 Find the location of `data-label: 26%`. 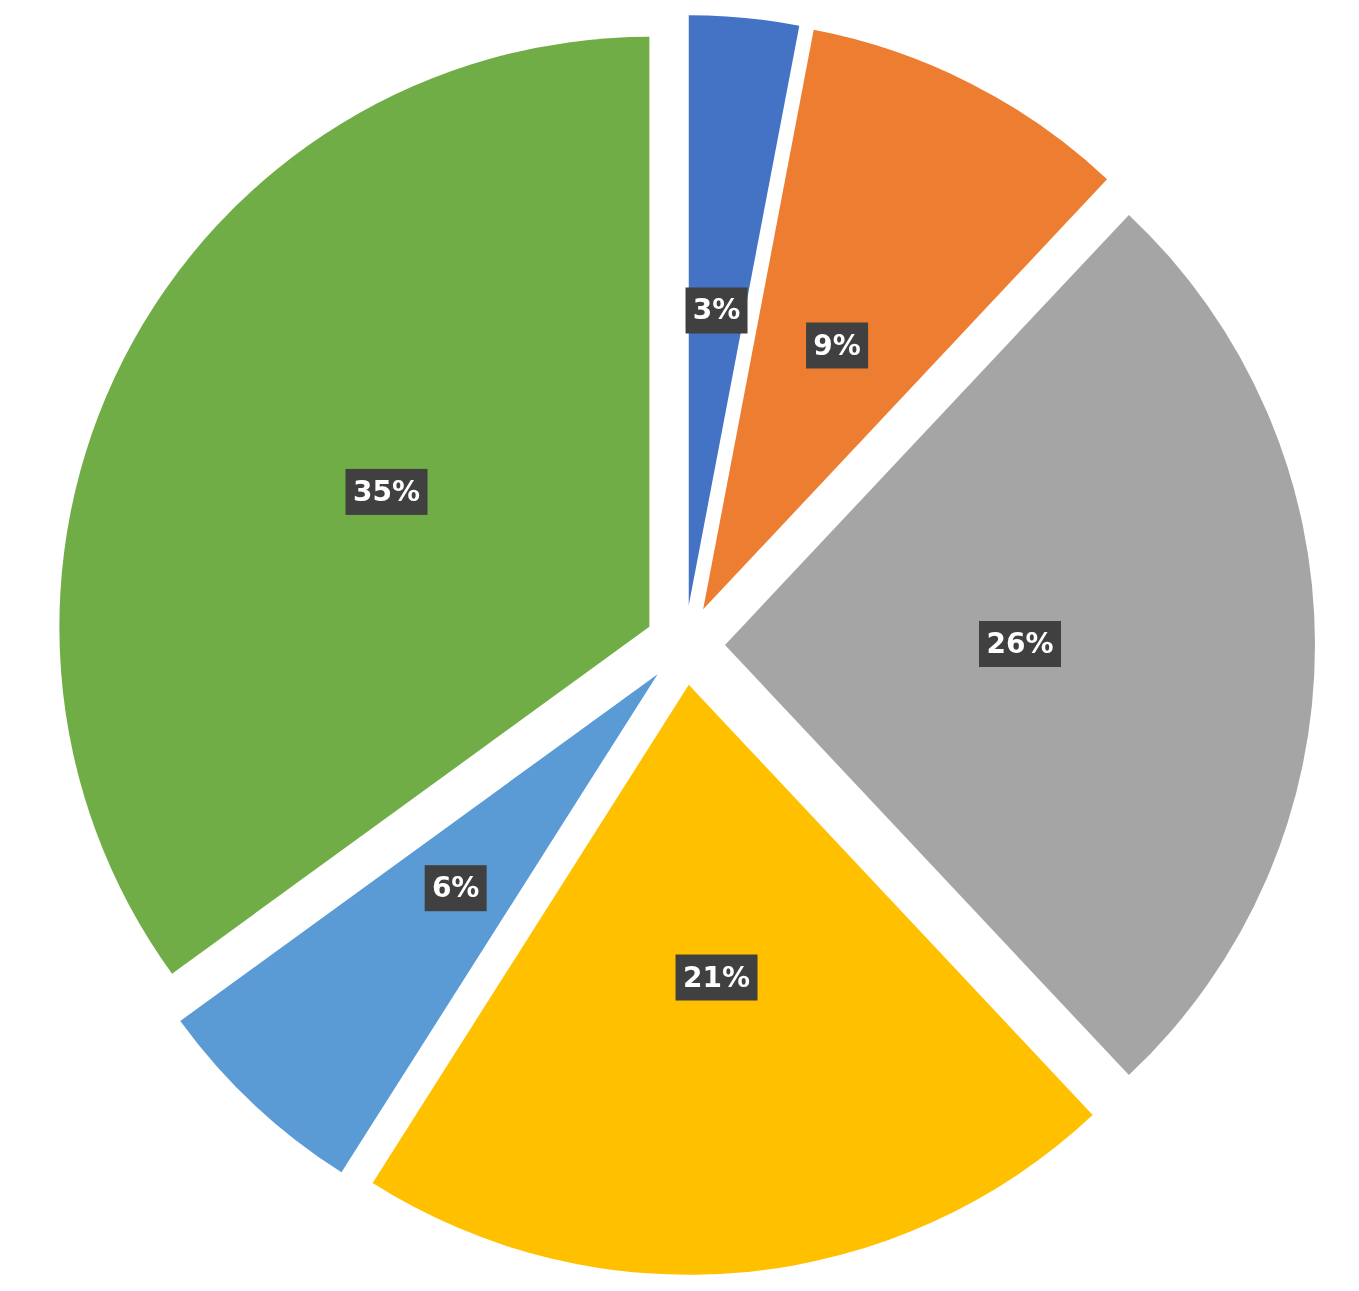

data-label: 26% is located at coordinates (1020, 643).